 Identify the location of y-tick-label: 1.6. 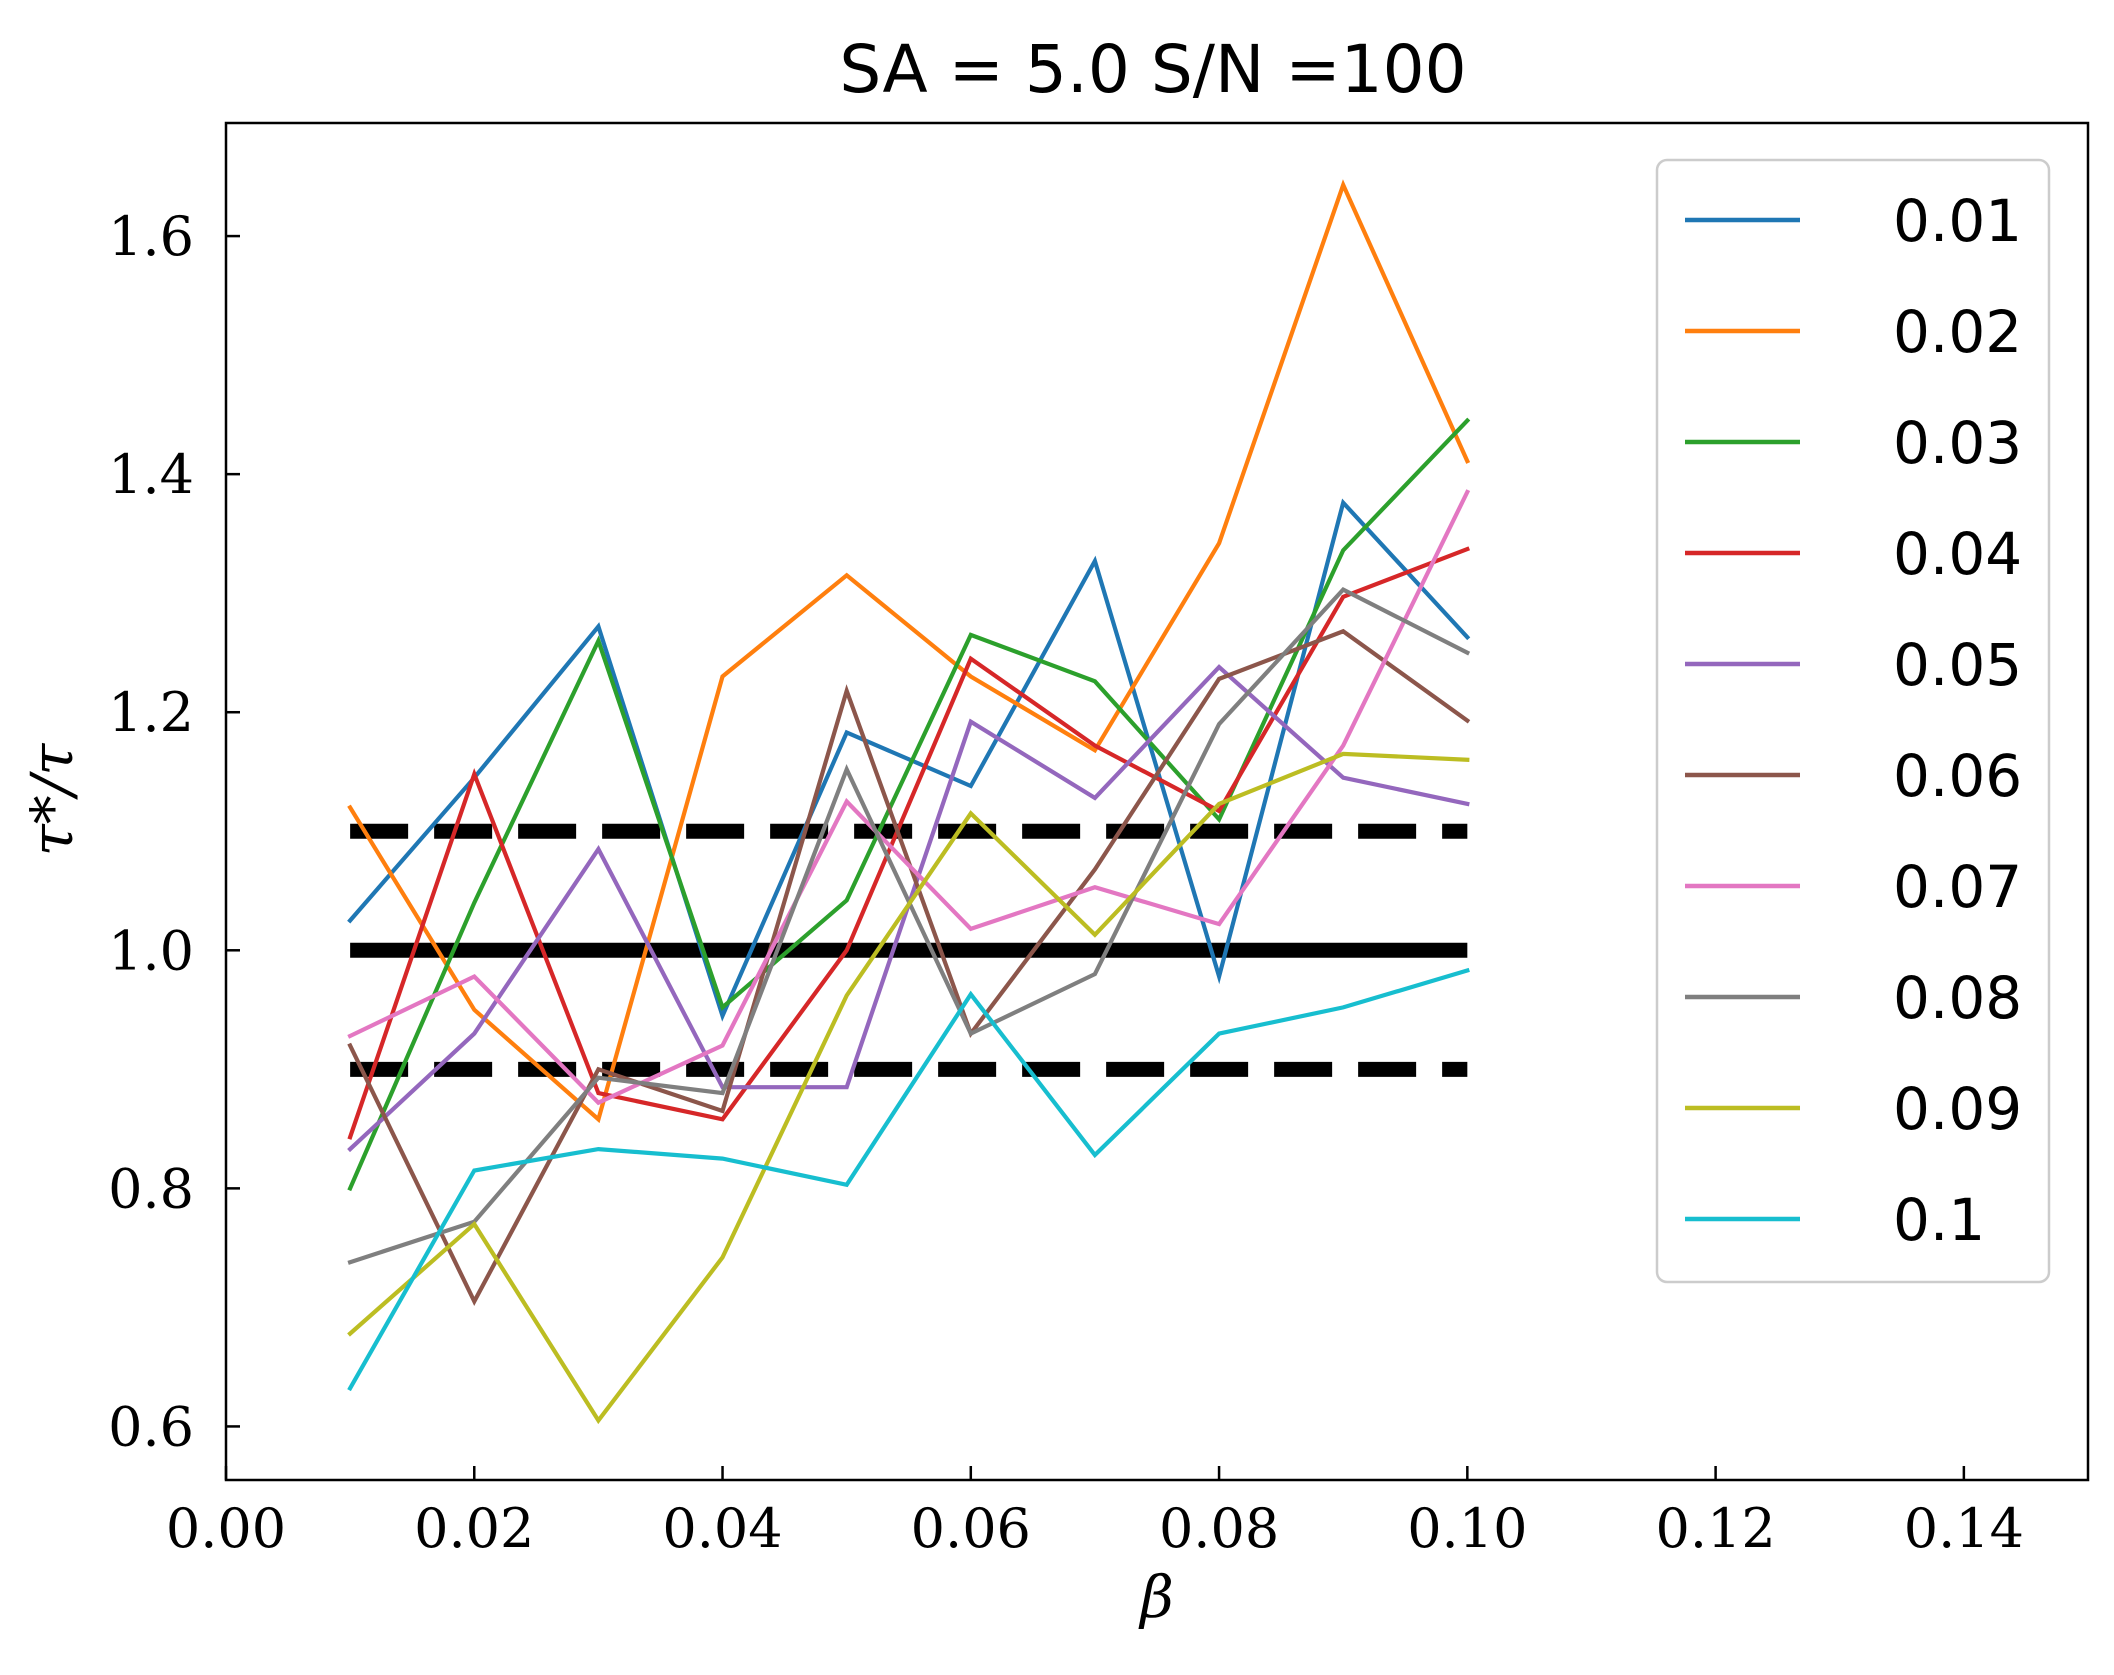
(151, 236).